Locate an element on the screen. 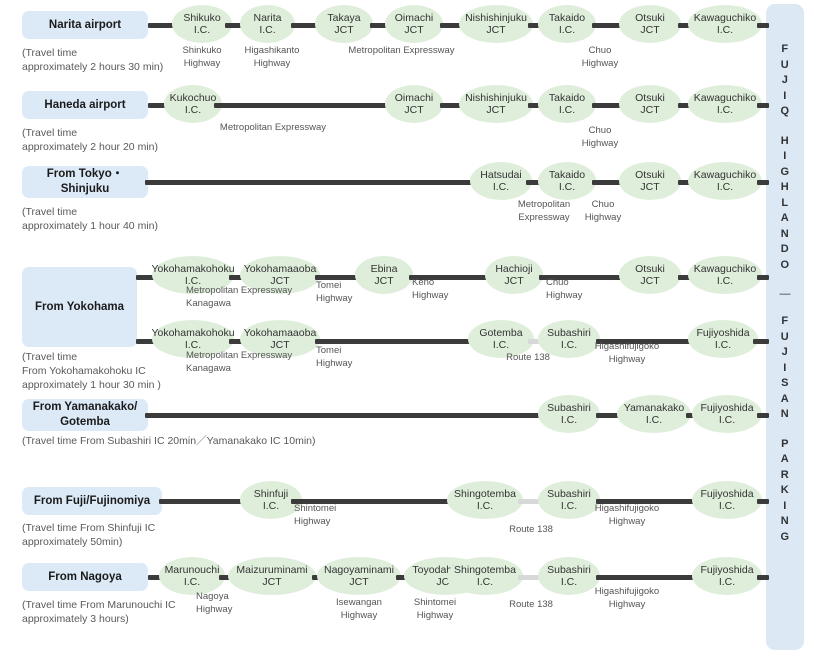 The width and height of the screenshot is (820, 660). dest-letter: N is located at coordinates (785, 521).